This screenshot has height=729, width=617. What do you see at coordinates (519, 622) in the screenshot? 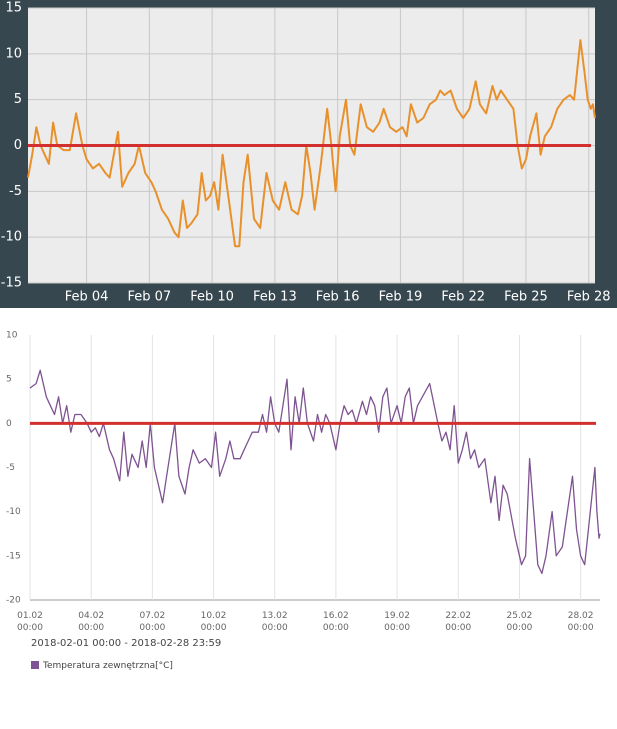
I see `x-tick-label: 25.02 00:00` at bounding box center [519, 622].